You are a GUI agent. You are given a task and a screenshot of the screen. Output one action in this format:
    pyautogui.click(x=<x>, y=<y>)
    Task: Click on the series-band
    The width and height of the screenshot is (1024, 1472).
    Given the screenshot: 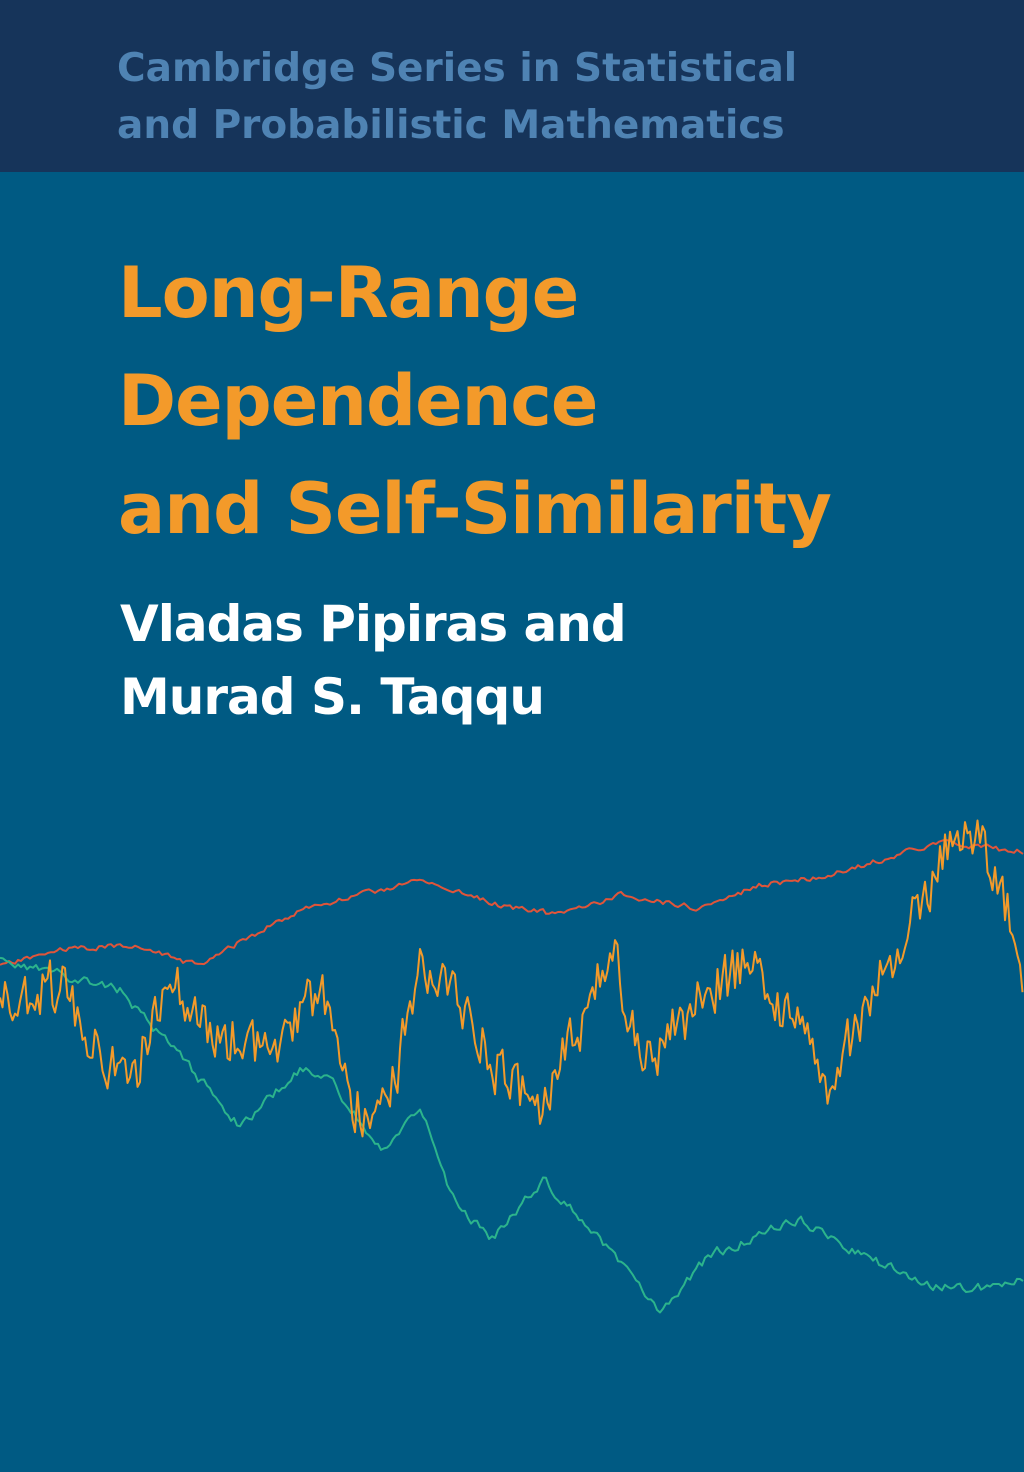 What is the action you would take?
    pyautogui.click(x=512, y=86)
    